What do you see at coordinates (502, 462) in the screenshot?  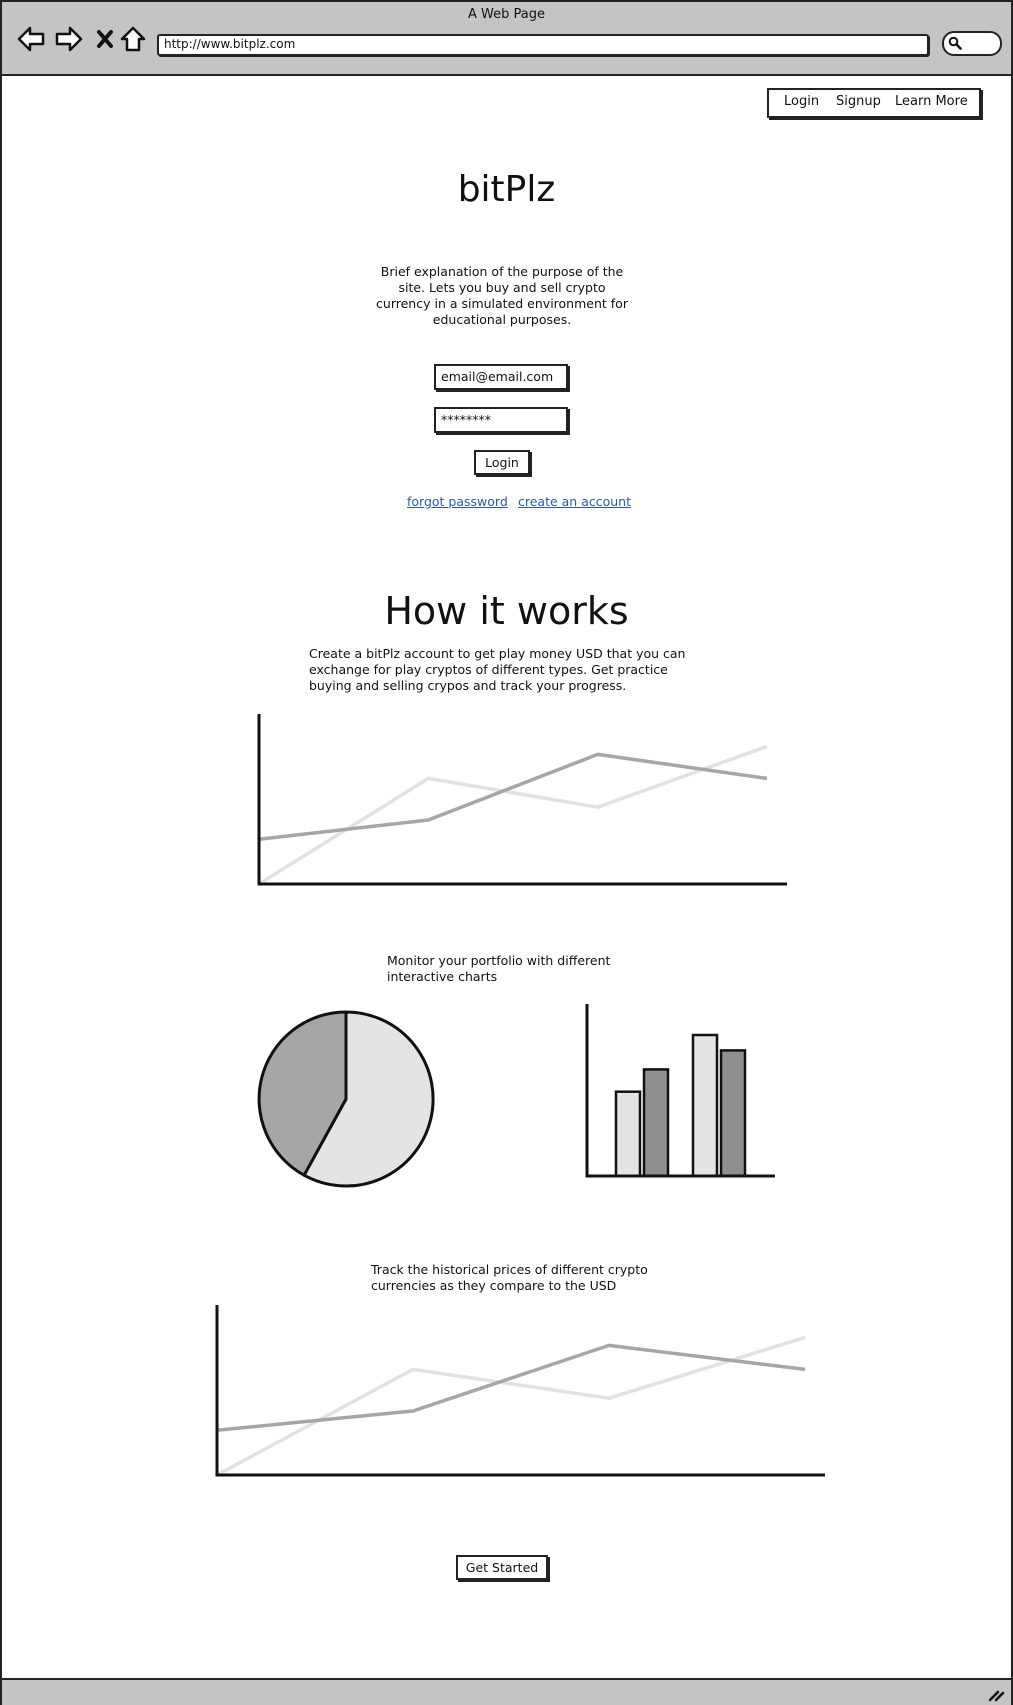 I see `login-button: Login` at bounding box center [502, 462].